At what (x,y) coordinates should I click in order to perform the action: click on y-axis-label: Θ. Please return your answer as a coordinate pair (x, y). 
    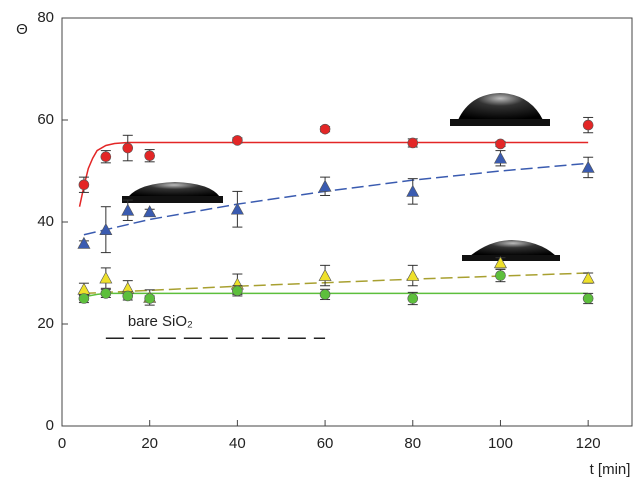
    Looking at the image, I should click on (22, 29).